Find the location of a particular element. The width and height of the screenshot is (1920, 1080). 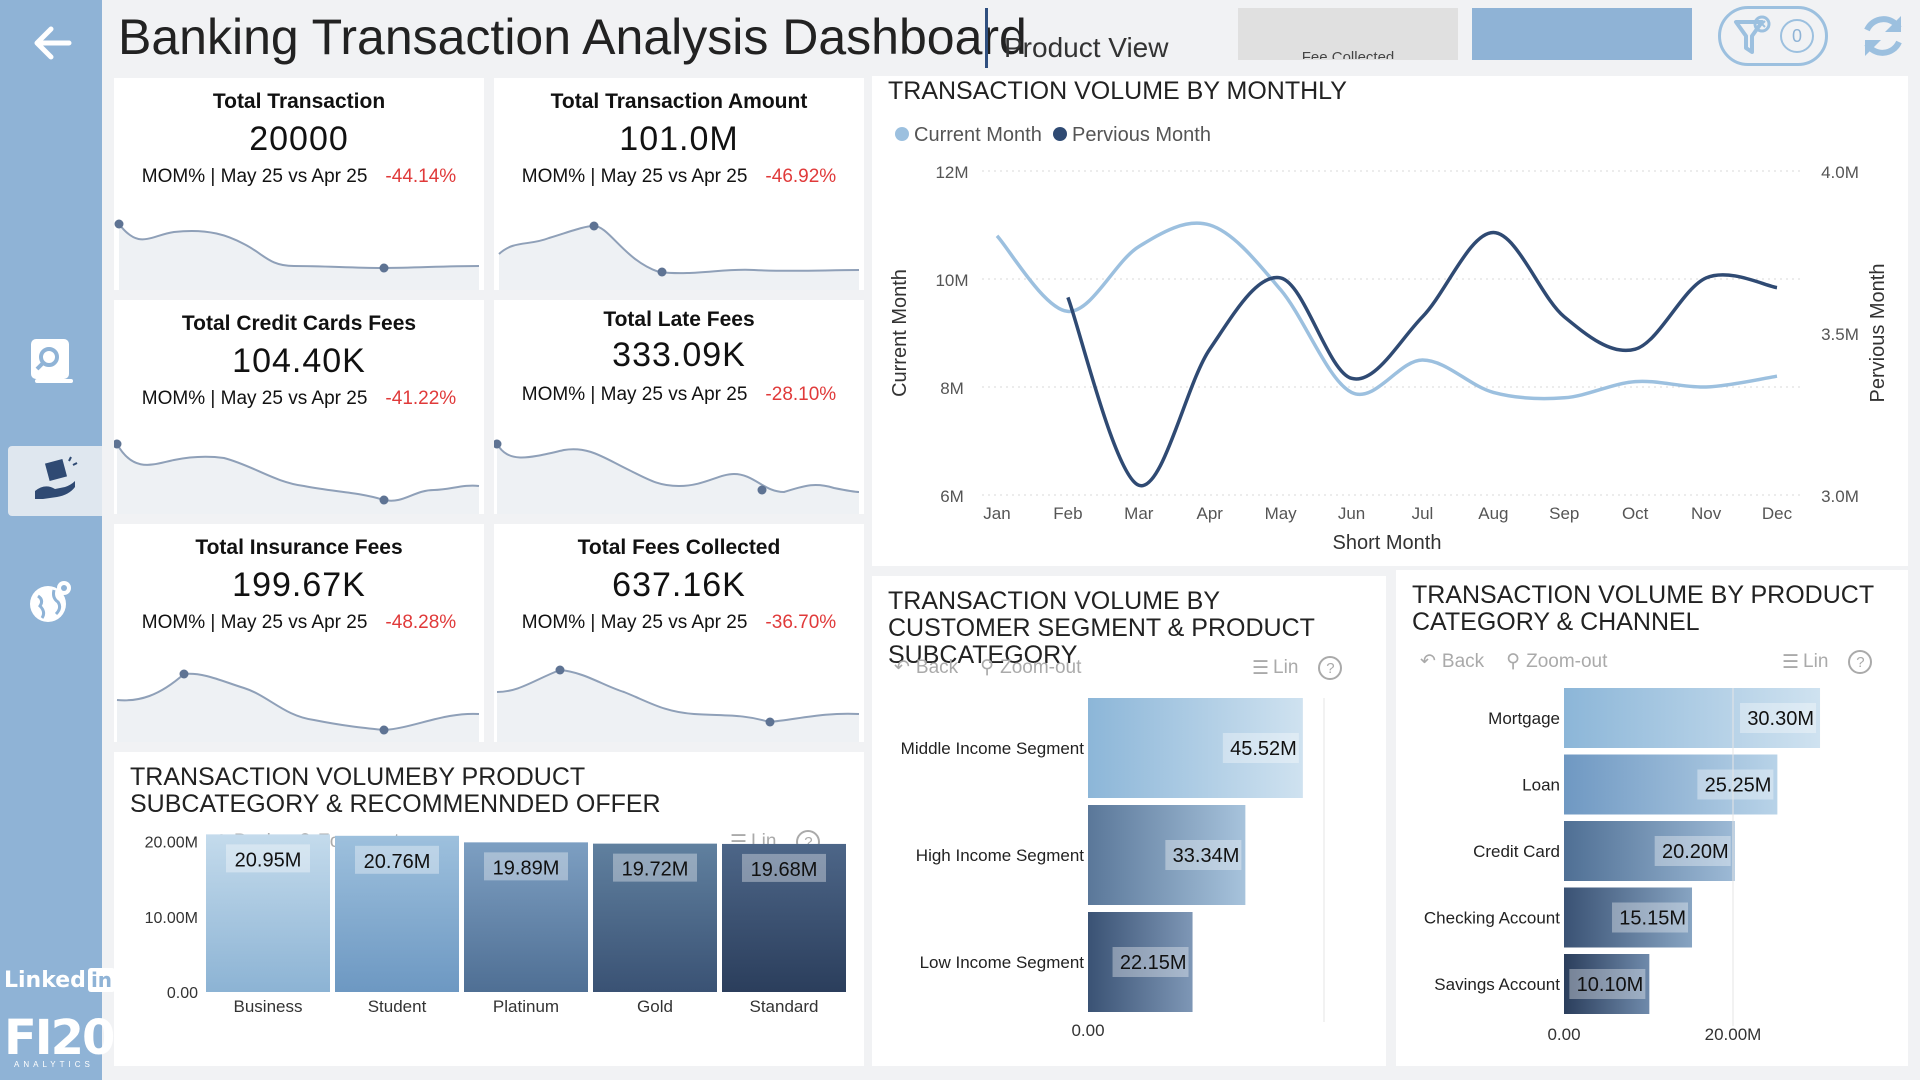

kpi-title: Total Fees Collected is located at coordinates (679, 547).